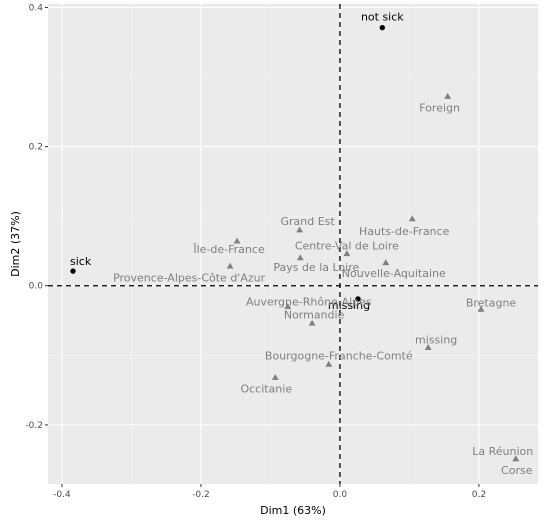 Image resolution: width=550 pixels, height=526 pixels. What do you see at coordinates (201, 495) in the screenshot?
I see `x-tick-label: -0.2` at bounding box center [201, 495].